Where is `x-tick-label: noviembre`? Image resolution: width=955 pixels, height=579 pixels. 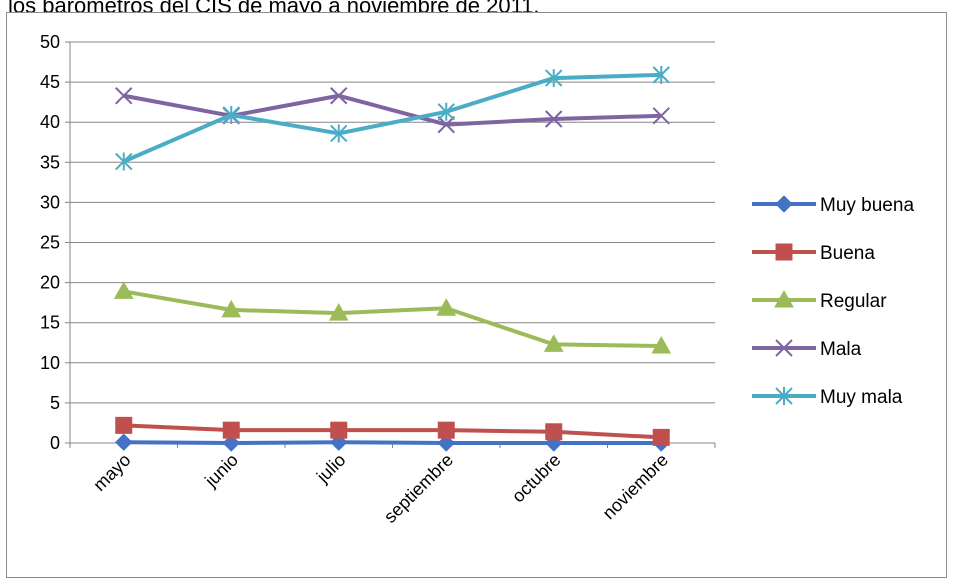 x-tick-label: noviembre is located at coordinates (636, 487).